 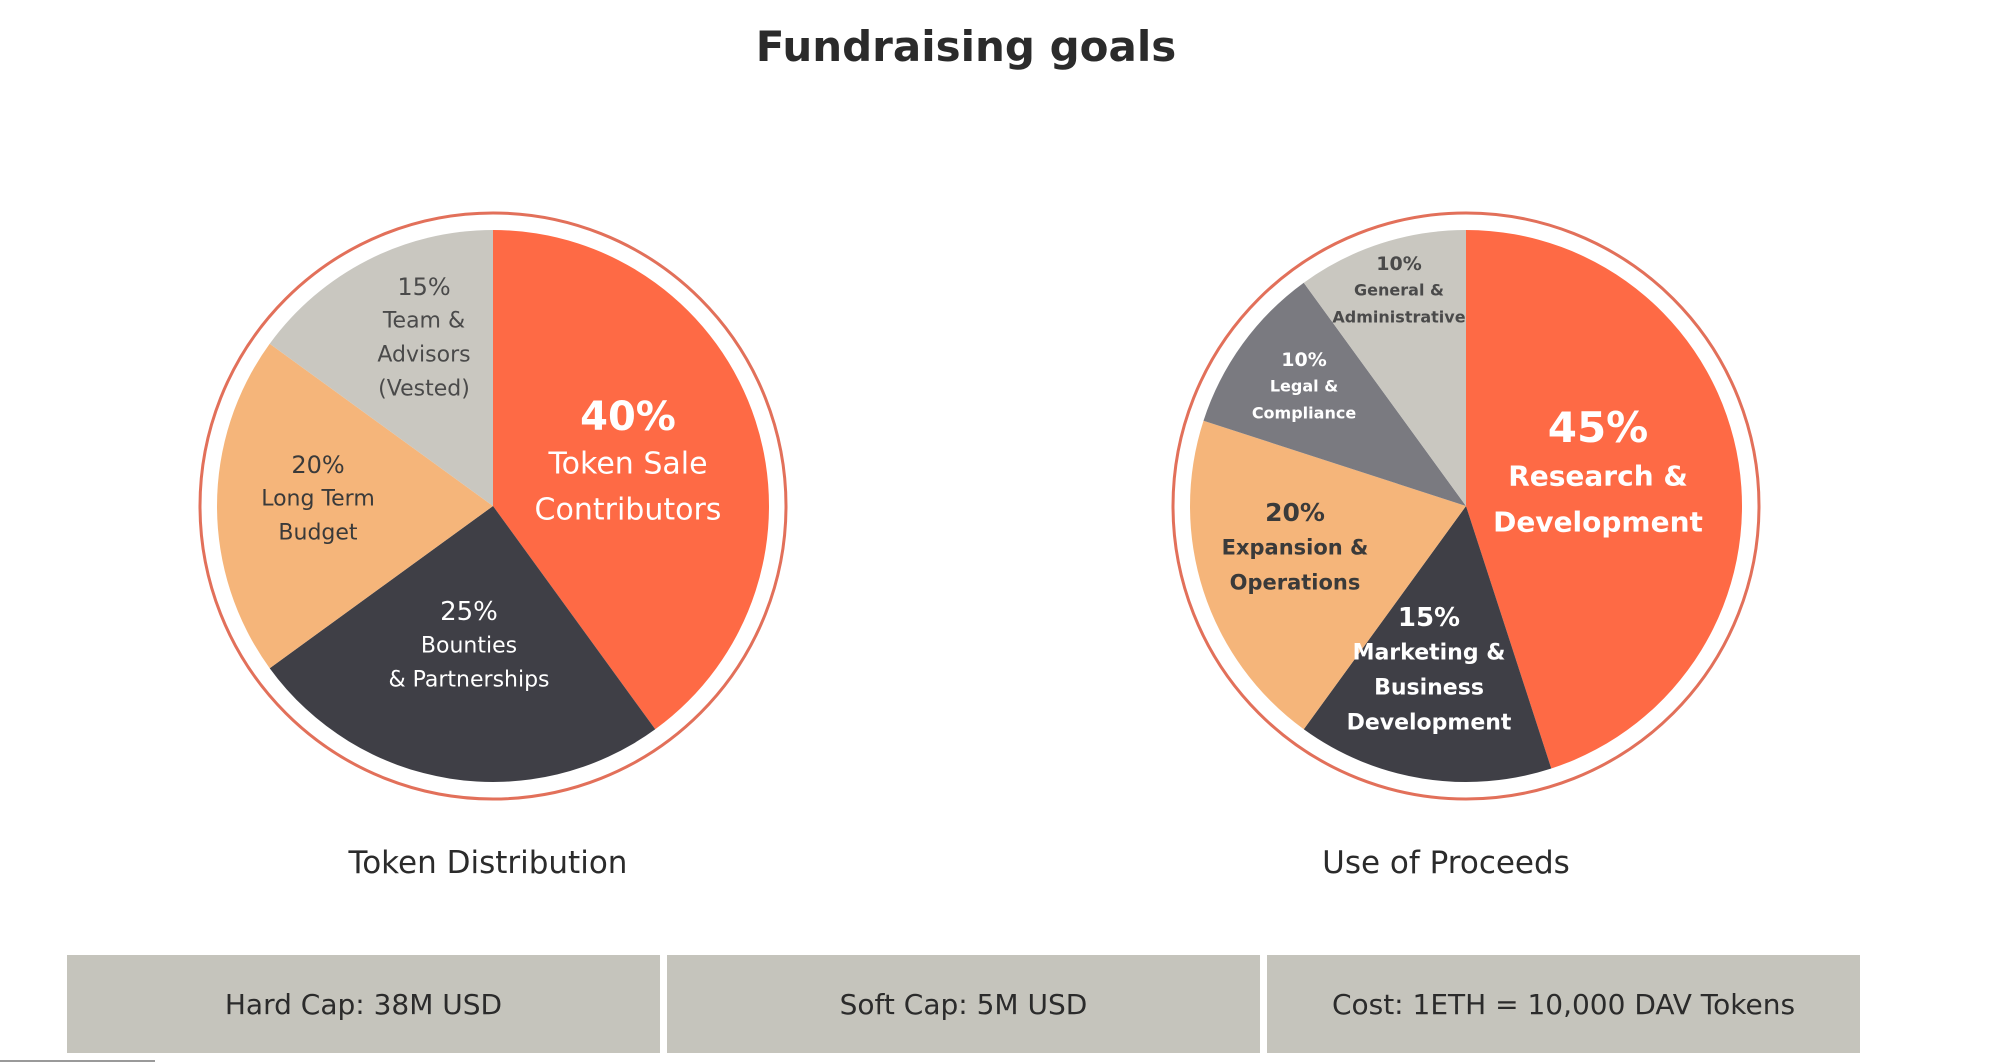 What do you see at coordinates (1446, 863) in the screenshot?
I see `use-of-proceeds-caption: Use of Proceeds` at bounding box center [1446, 863].